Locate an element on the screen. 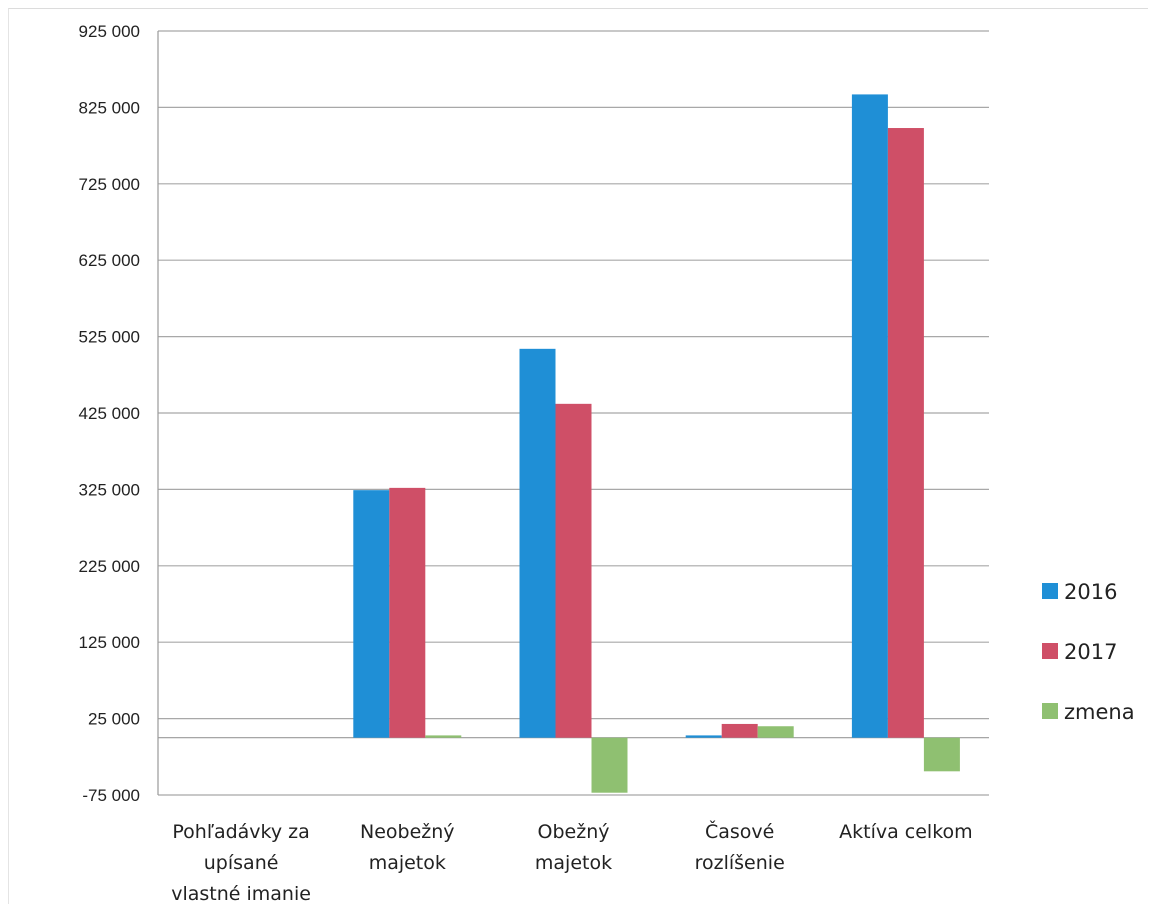 This screenshot has height=911, width=1155. x-category-label: Časové is located at coordinates (739, 831).